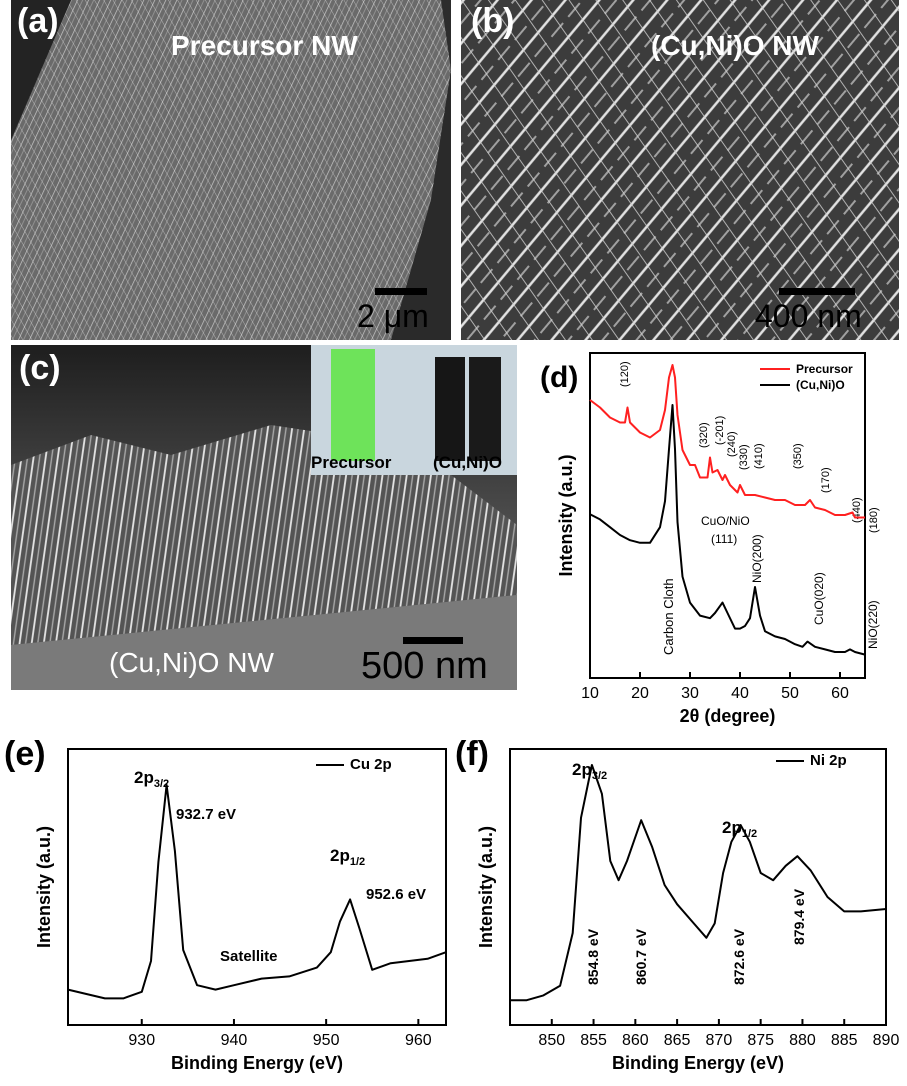 The height and width of the screenshot is (1086, 907). Describe the element at coordinates (593, 1040) in the screenshot. I see `f-xtick-label: 855` at that location.